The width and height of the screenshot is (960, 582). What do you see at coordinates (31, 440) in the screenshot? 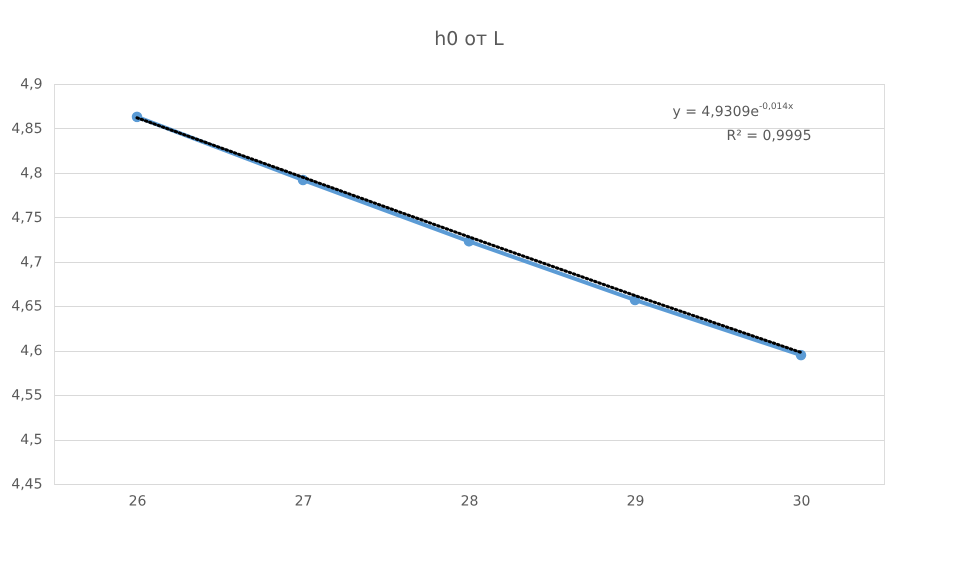
I see `y-tick-label: 4,5` at bounding box center [31, 440].